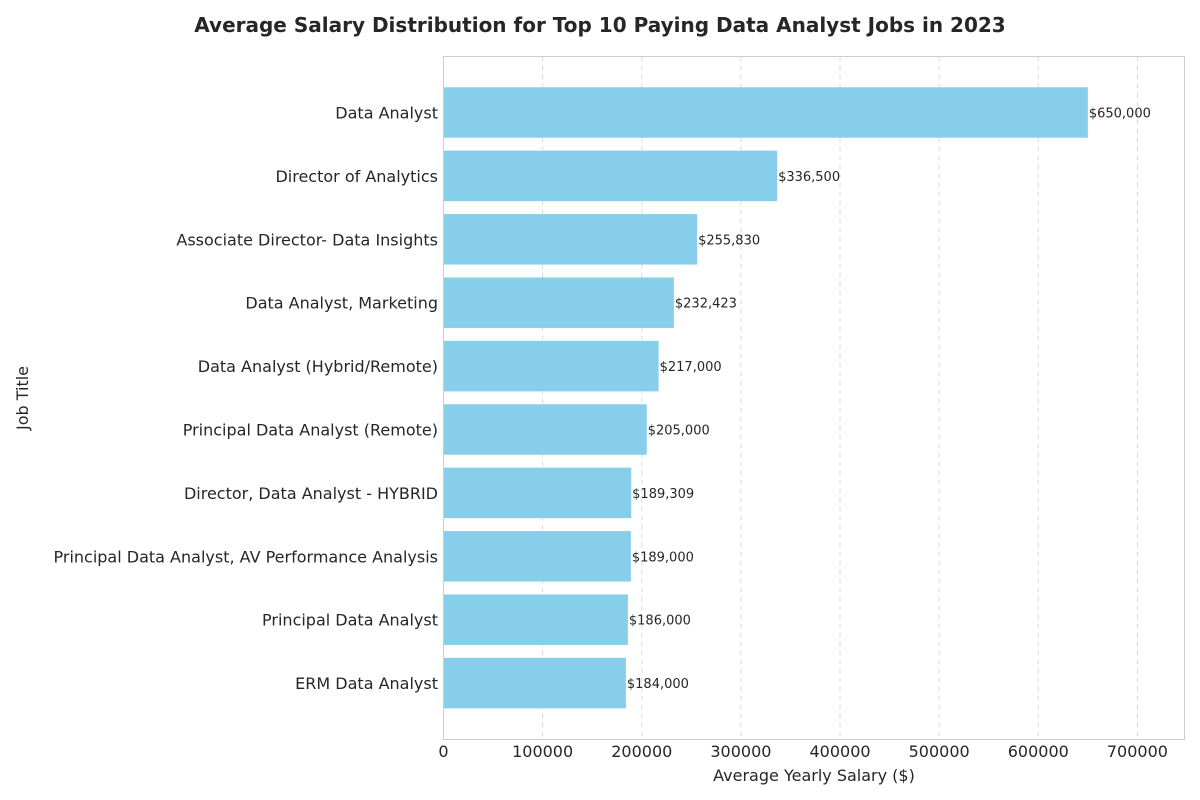  I want to click on x-tick-label: 600000, so click(1038, 751).